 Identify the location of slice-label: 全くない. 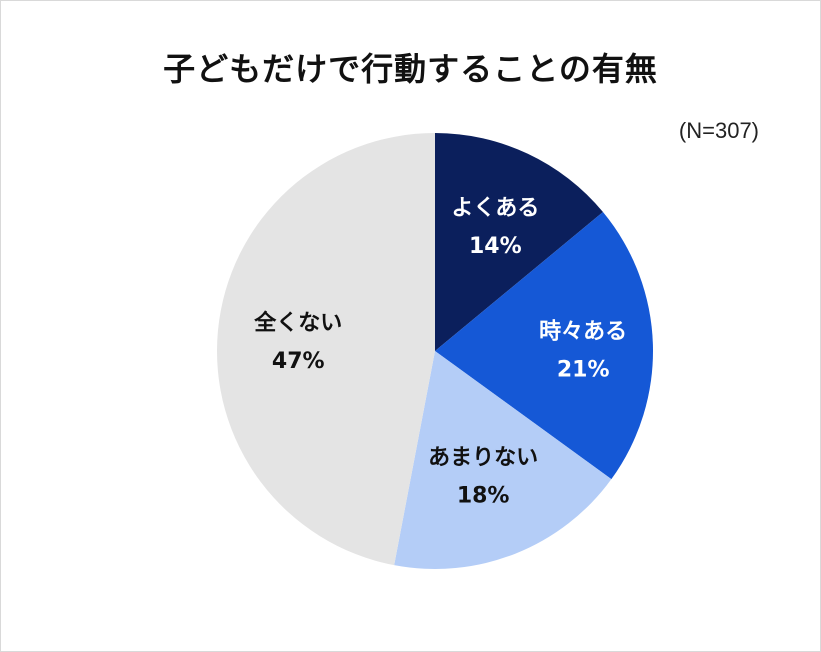
(297, 323).